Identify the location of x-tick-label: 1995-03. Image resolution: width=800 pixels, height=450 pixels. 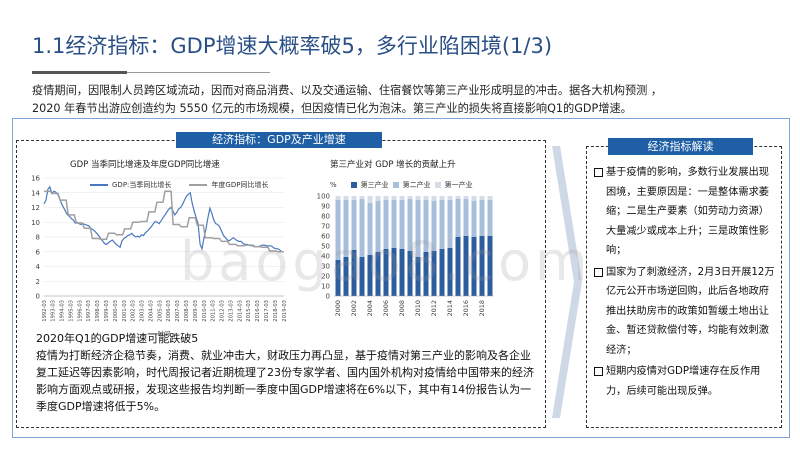
(71, 311).